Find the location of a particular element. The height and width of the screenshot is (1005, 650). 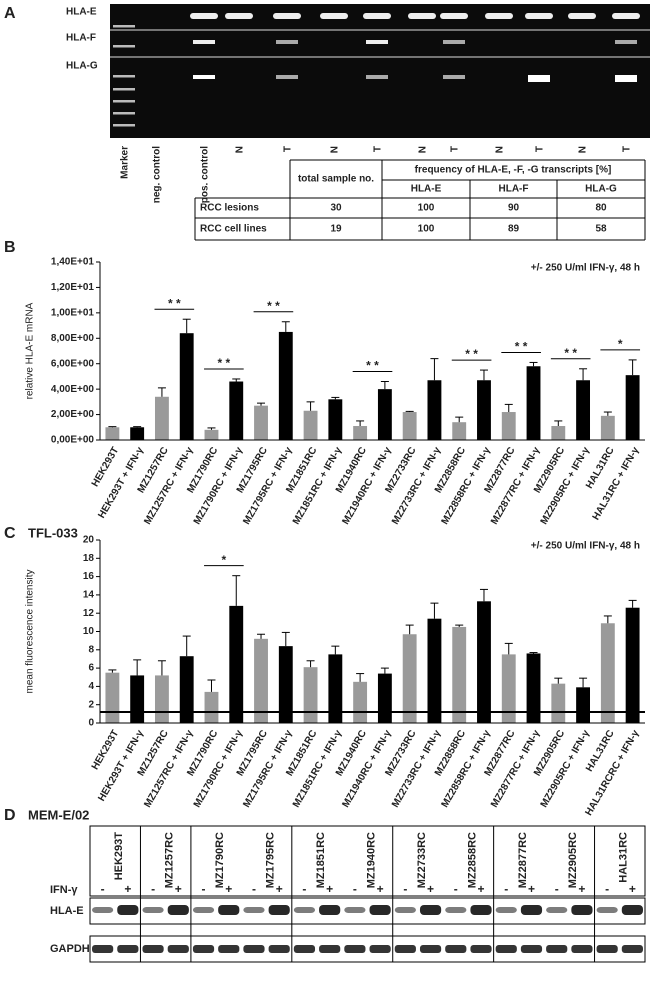

panel-label: B is located at coordinates (10, 247).